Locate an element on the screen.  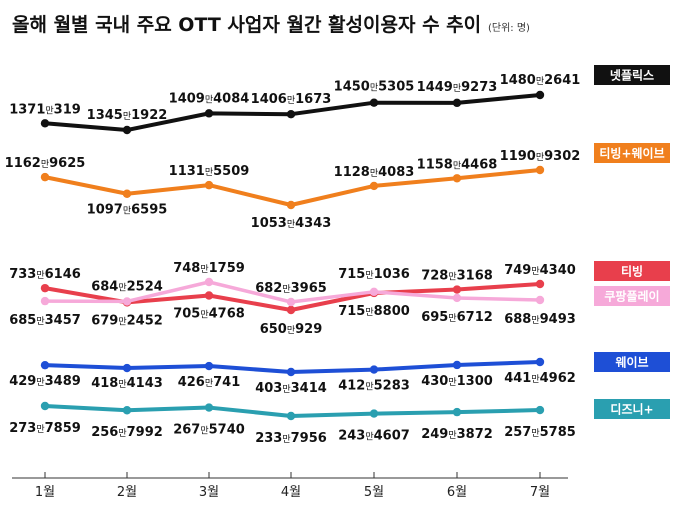
legend-label: 웨이브 is located at coordinates (631, 362).